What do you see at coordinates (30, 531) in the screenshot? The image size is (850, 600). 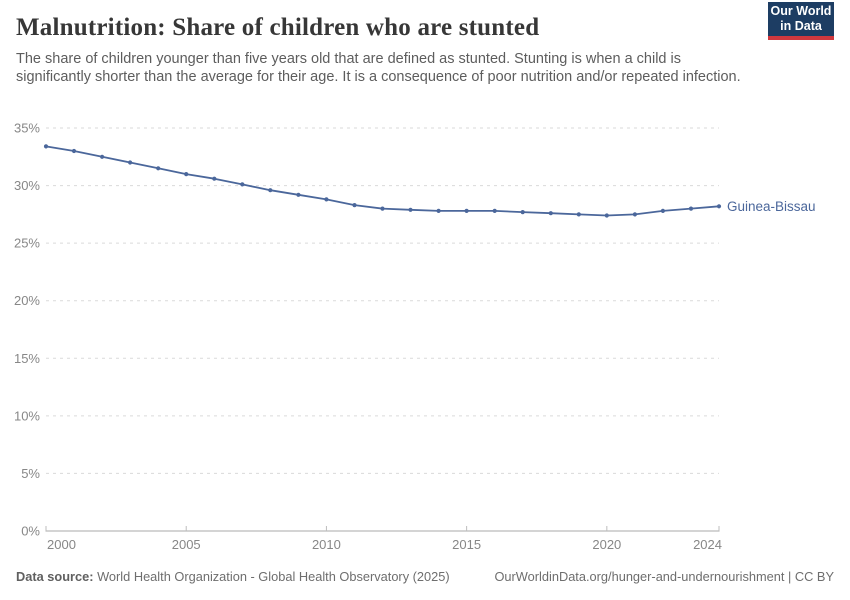 I see `y-axis-tick-label: 0%` at bounding box center [30, 531].